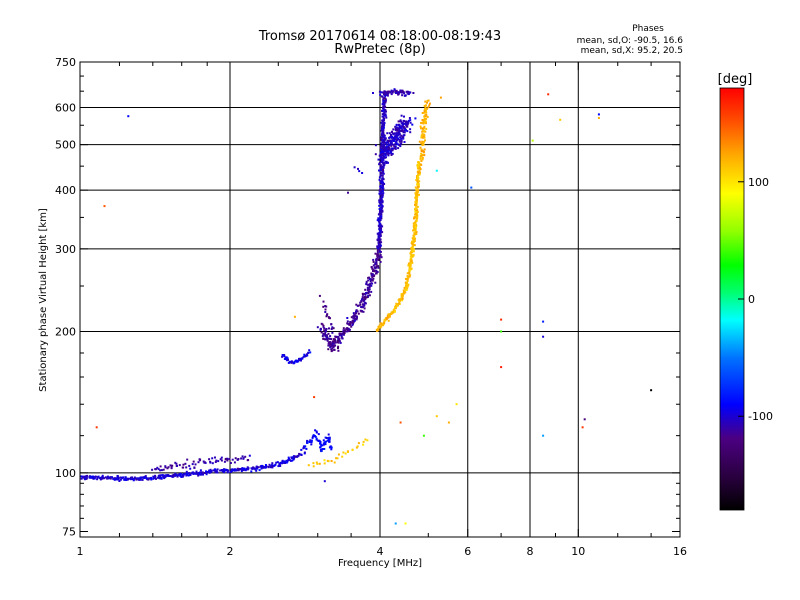 The width and height of the screenshot is (800, 600). I want to click on x-tick-label: 1, so click(80, 551).